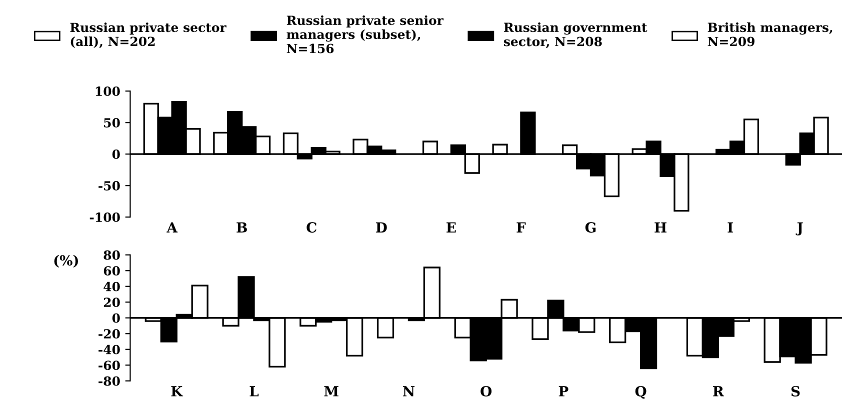 This screenshot has height=414, width=868. What do you see at coordinates (486, 391) in the screenshot?
I see `x-tick-label: O` at bounding box center [486, 391].